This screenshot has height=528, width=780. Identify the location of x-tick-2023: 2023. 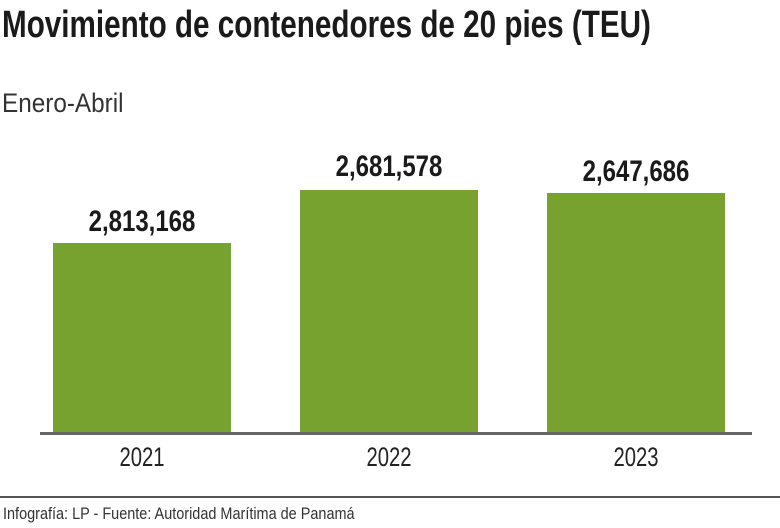
(636, 457).